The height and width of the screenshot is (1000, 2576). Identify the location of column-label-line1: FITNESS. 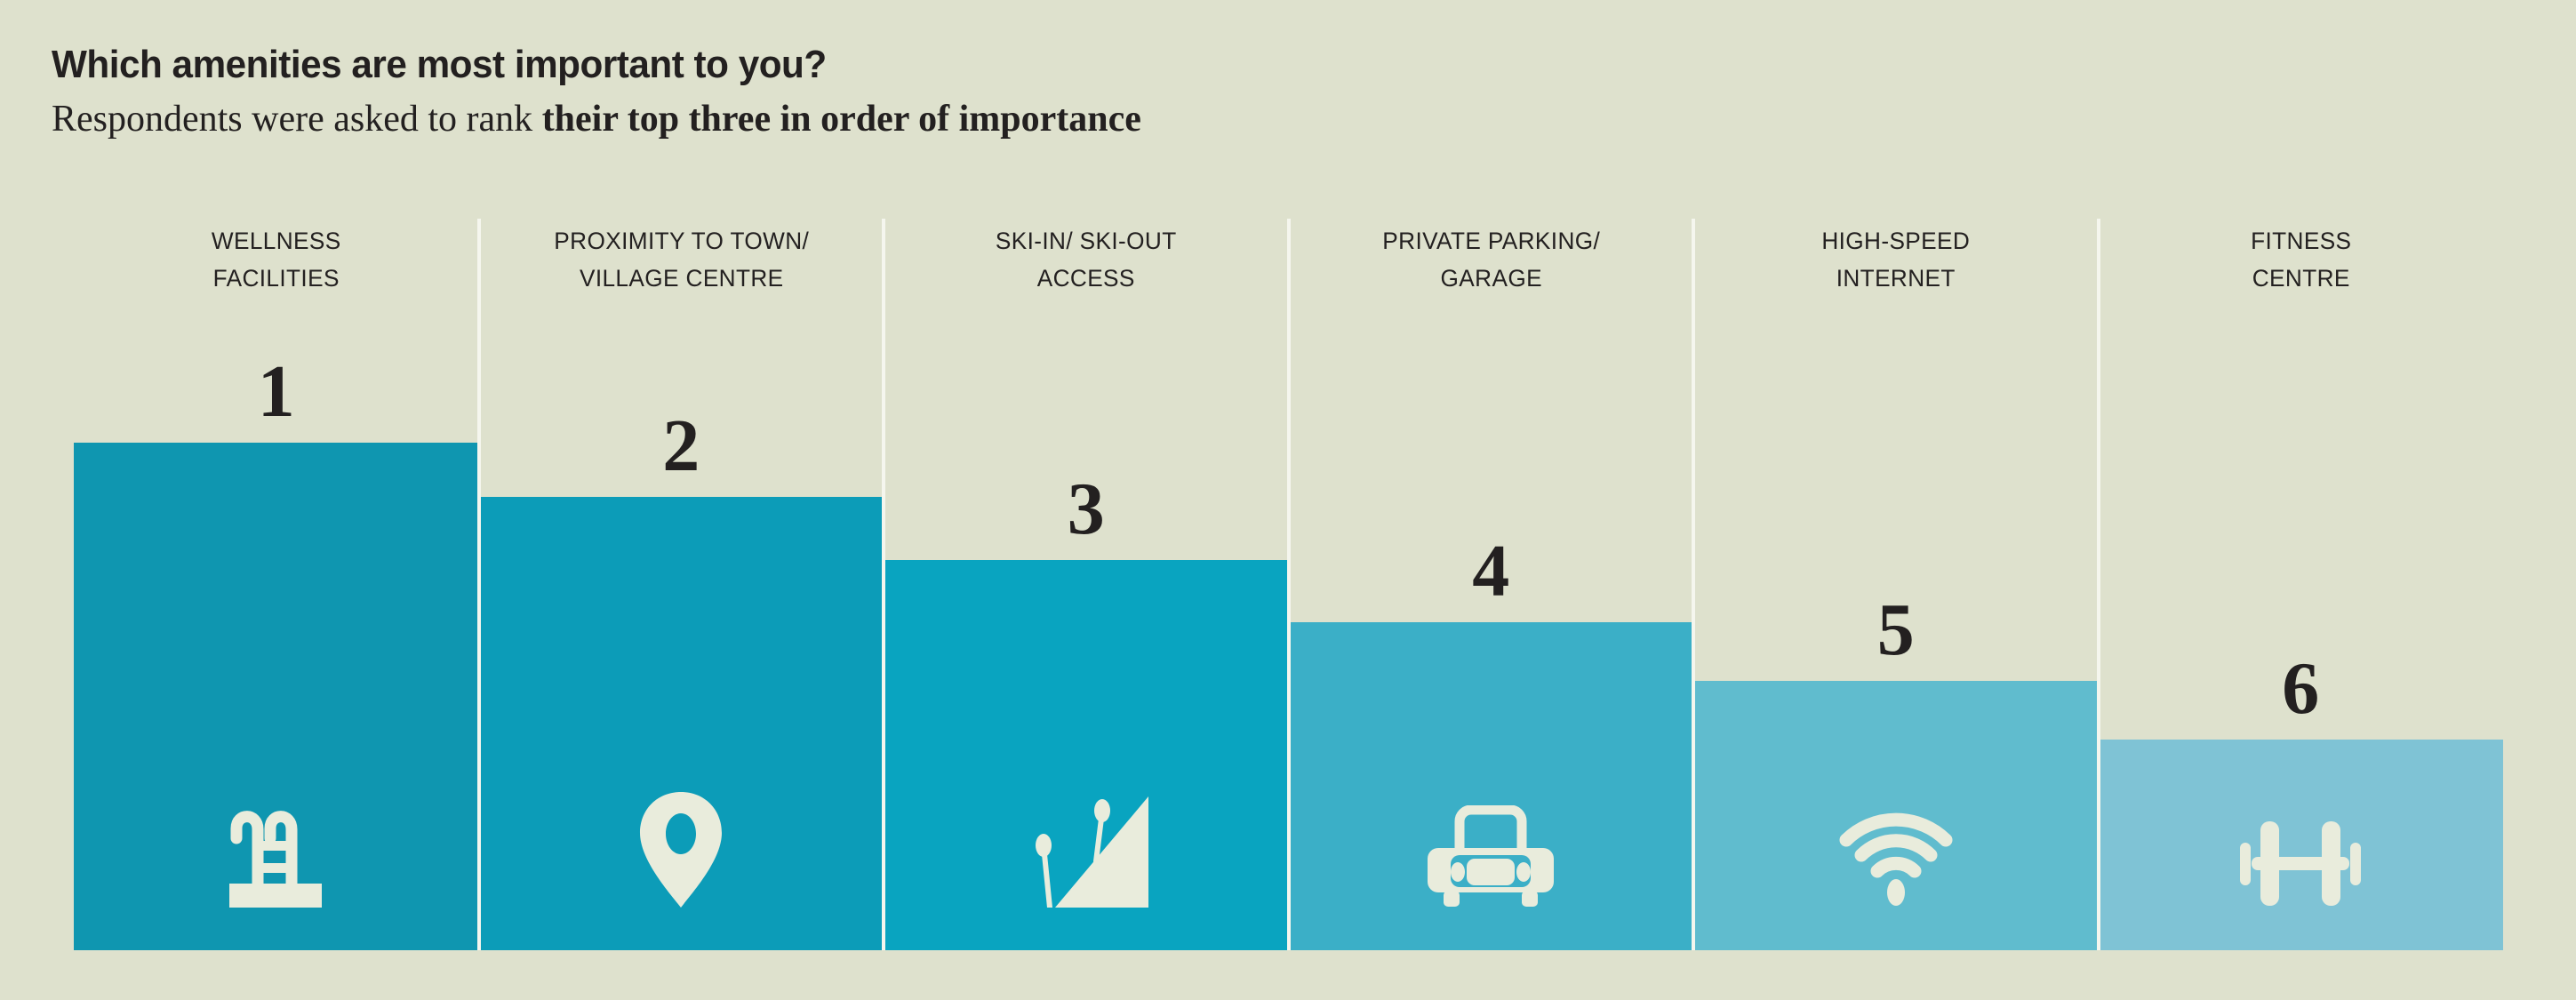
(2300, 241).